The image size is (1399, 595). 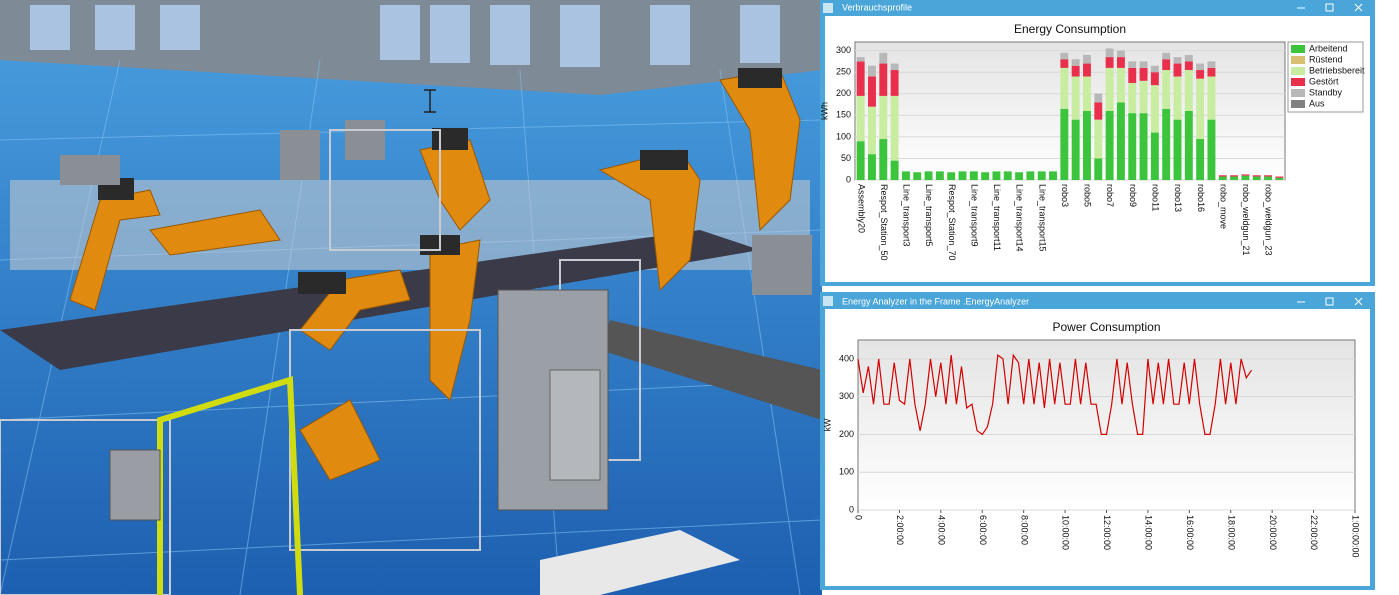 What do you see at coordinates (846, 158) in the screenshot?
I see `y-tick-label: 50` at bounding box center [846, 158].